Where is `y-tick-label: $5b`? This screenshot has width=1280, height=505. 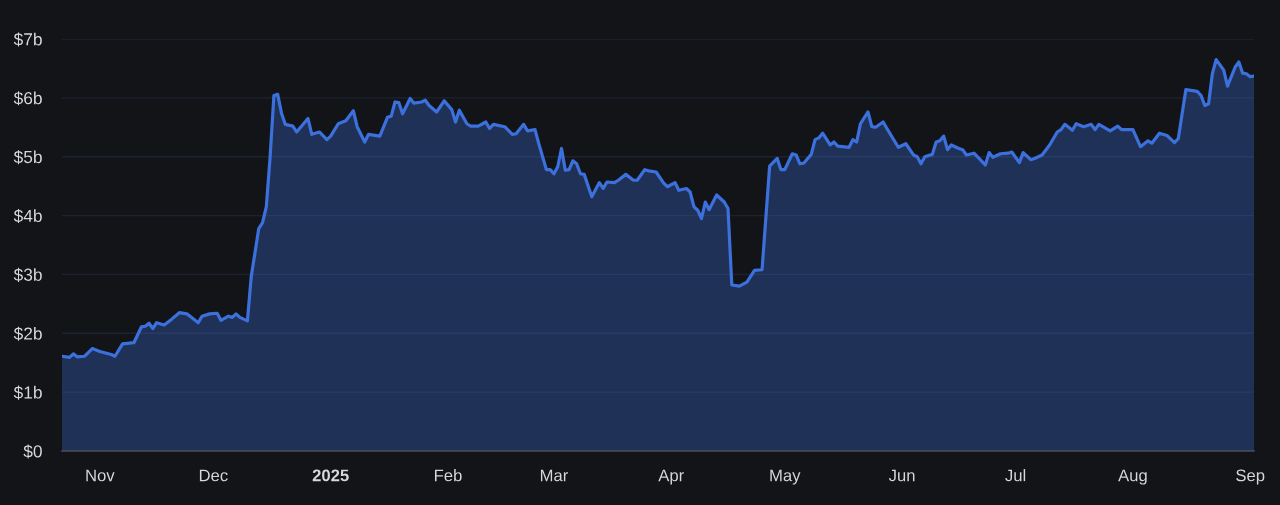 y-tick-label: $5b is located at coordinates (27, 157).